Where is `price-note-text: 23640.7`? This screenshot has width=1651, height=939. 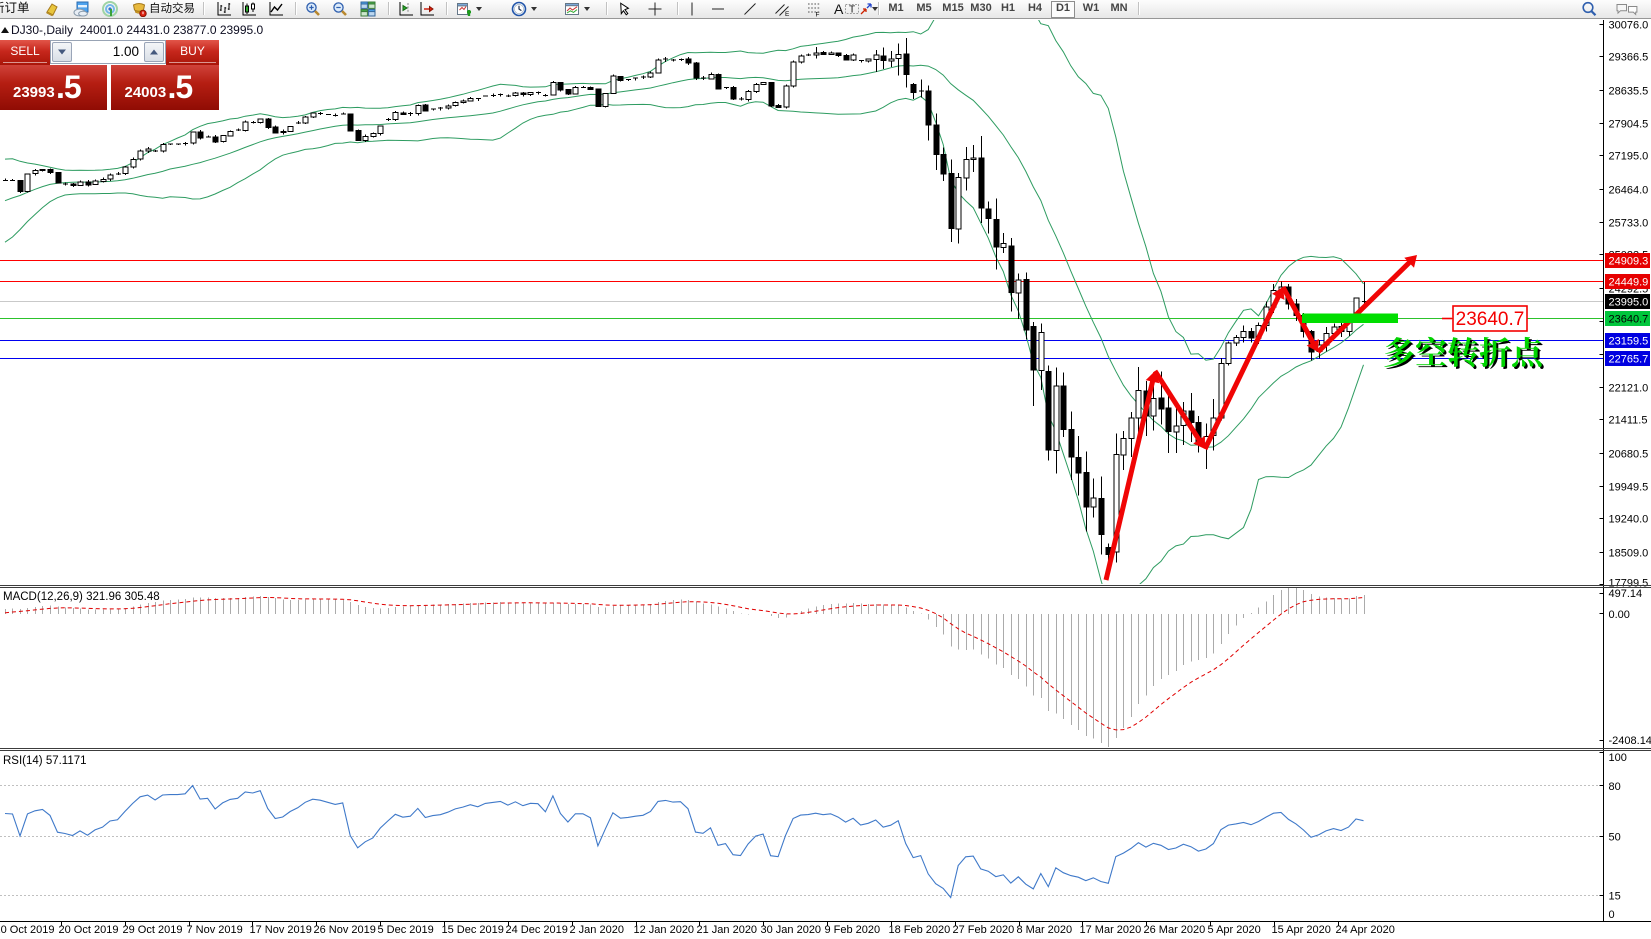 price-note-text: 23640.7 is located at coordinates (1490, 319).